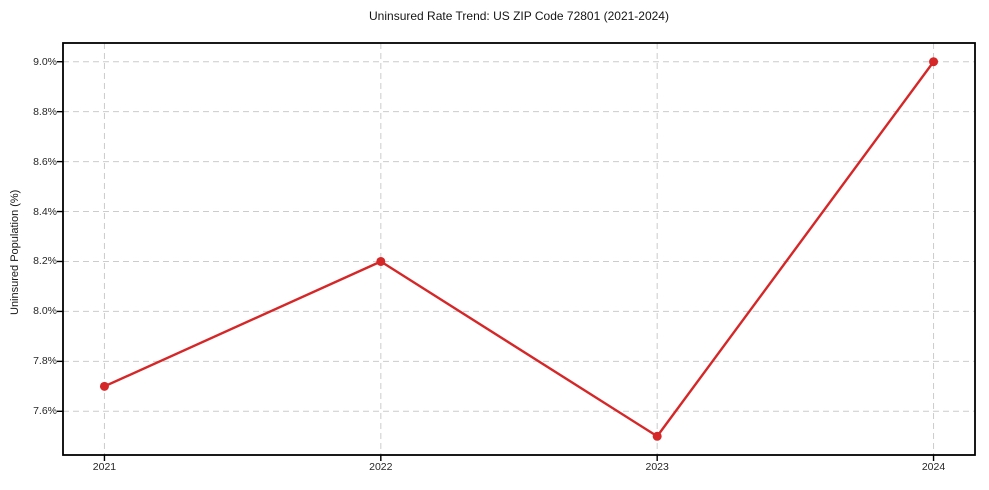  I want to click on y-tick-label: 7.6%, so click(45, 411).